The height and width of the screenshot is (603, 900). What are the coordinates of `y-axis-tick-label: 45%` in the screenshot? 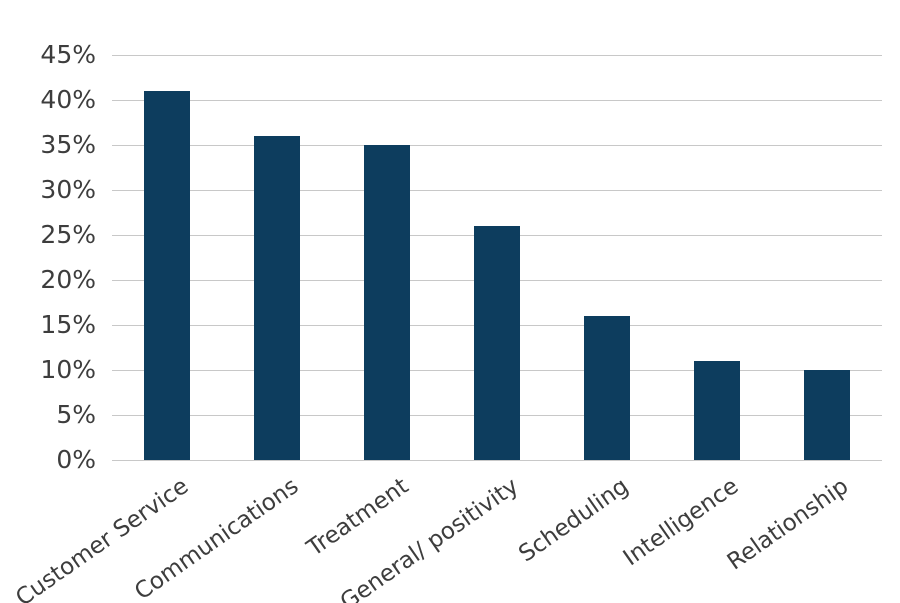 It's located at (68, 54).